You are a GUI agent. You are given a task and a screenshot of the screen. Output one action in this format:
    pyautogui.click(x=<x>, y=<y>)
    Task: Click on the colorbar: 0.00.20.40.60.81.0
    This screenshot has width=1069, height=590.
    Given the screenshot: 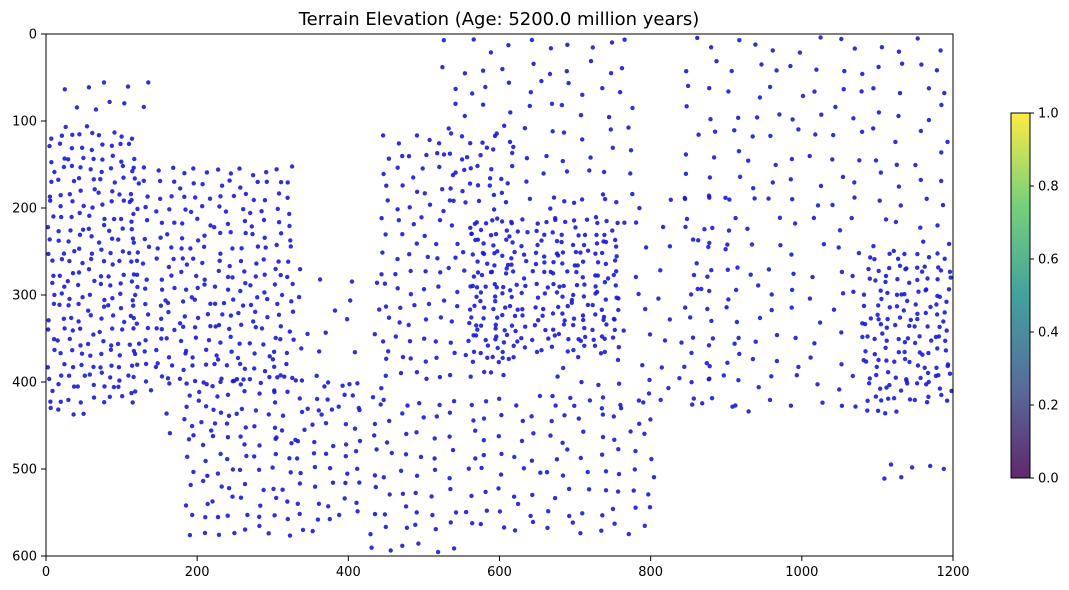 What is the action you would take?
    pyautogui.click(x=1034, y=297)
    